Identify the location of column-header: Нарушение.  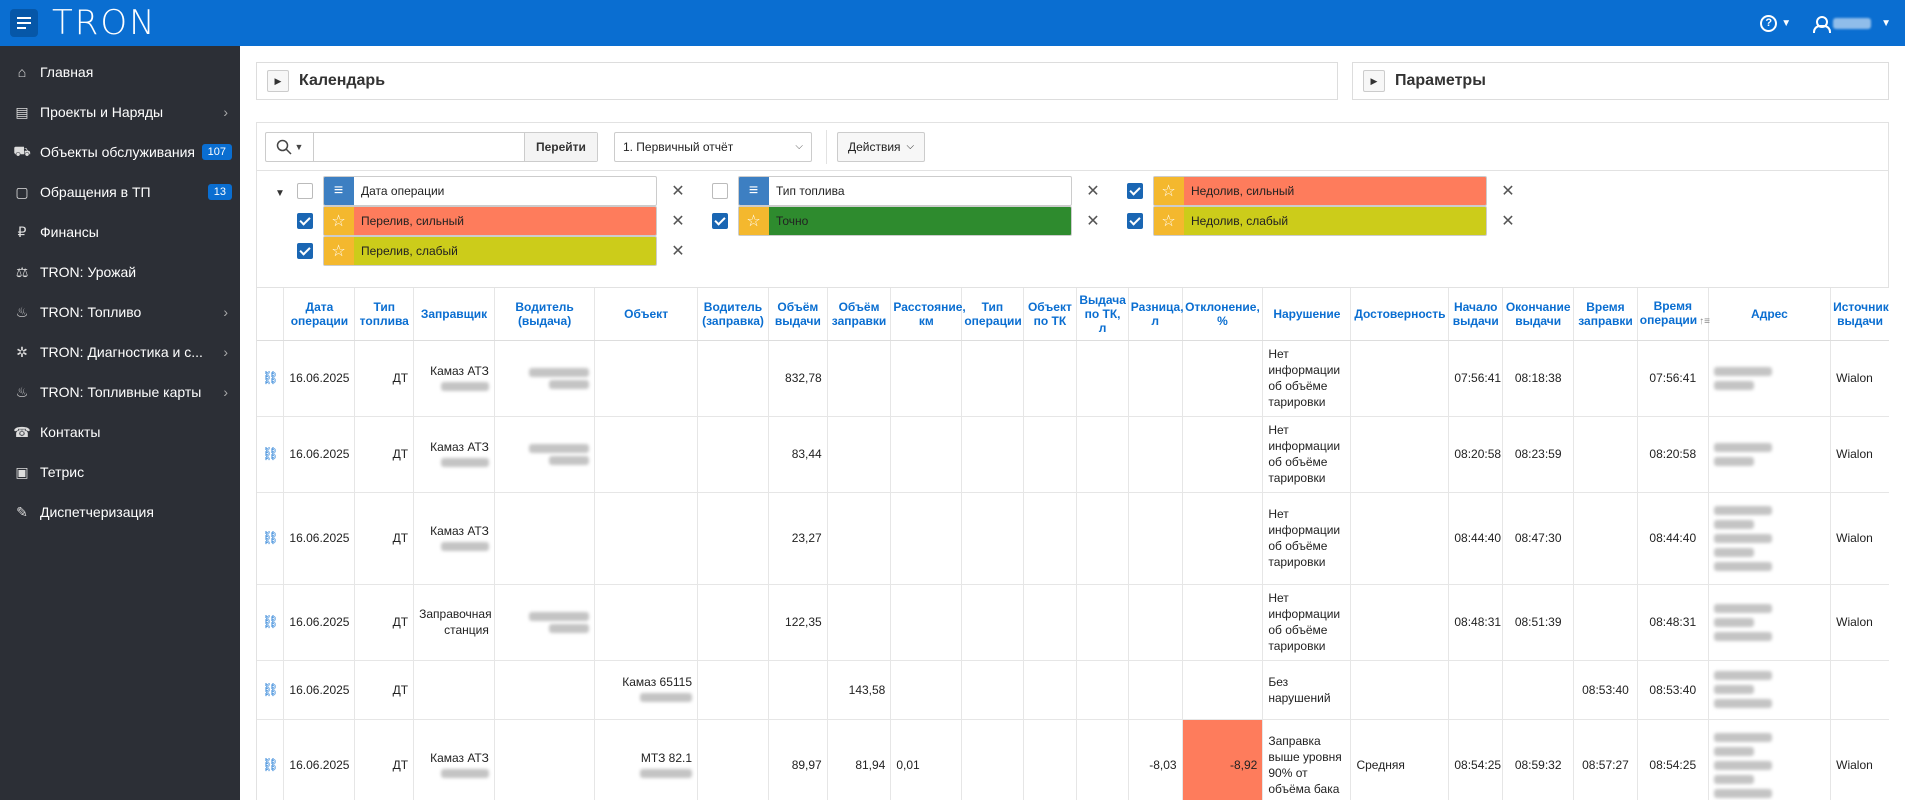
(1307, 314).